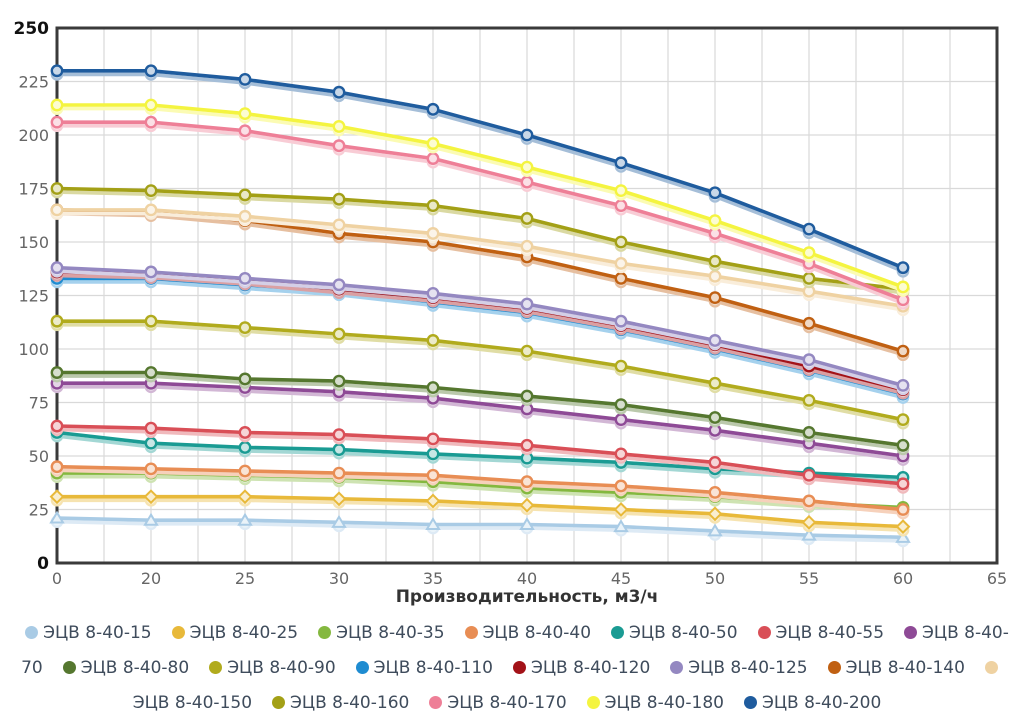 The height and width of the screenshot is (716, 1024). I want to click on legend-item-ecv-8-40-160: ЭЦВ 8-40-160, so click(340, 703).